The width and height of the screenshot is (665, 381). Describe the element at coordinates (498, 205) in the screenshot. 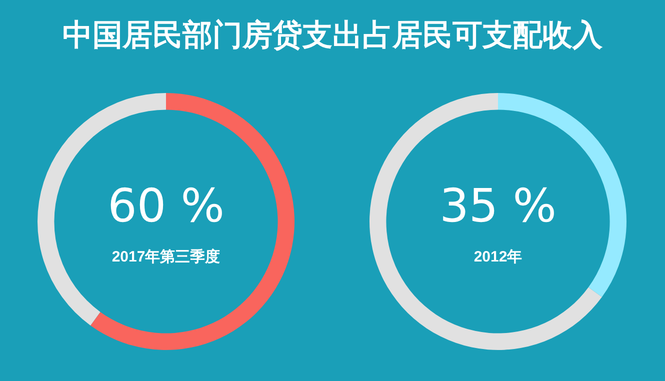

I see `data-label: 35 %` at that location.